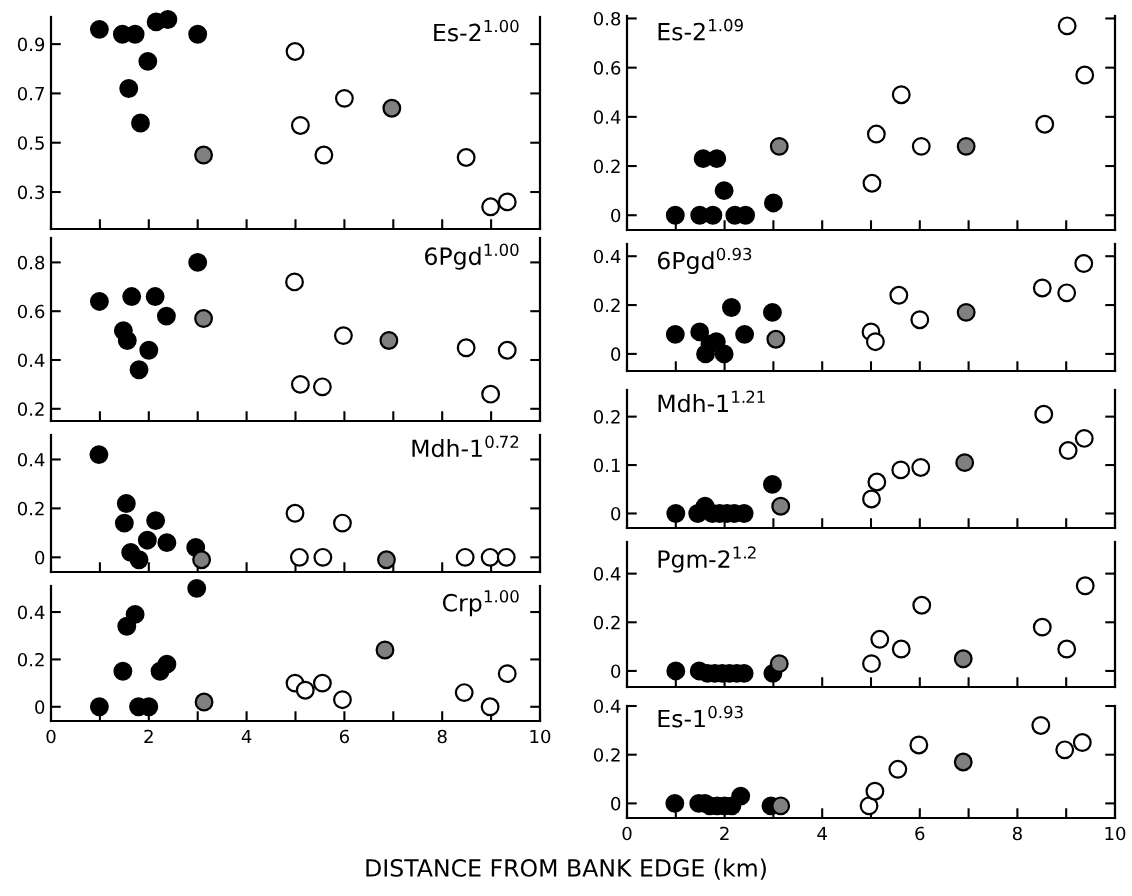  Describe the element at coordinates (606, 465) in the screenshot. I see `y-tick-label: 0.1` at that location.